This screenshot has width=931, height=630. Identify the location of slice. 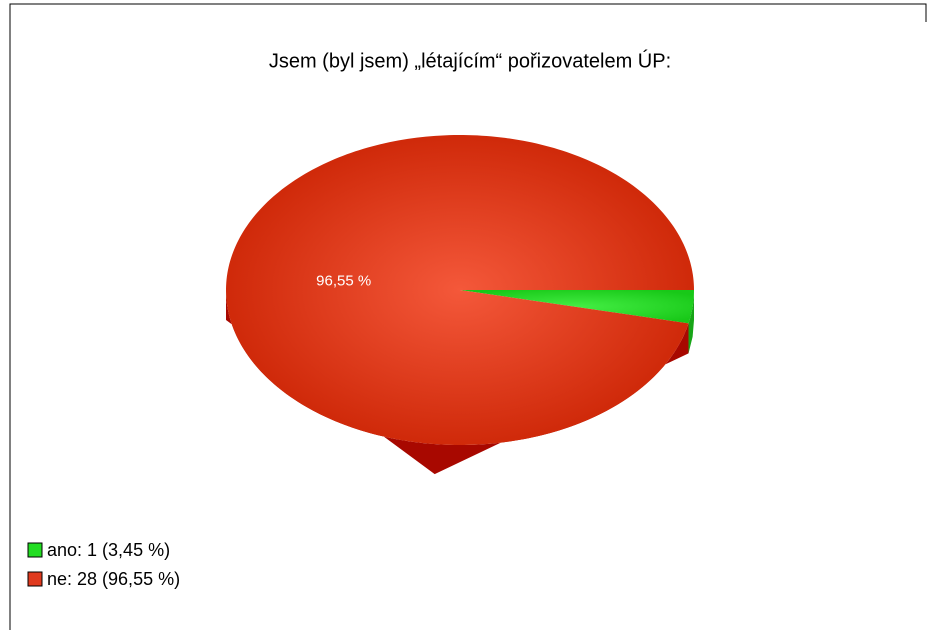
(577, 307).